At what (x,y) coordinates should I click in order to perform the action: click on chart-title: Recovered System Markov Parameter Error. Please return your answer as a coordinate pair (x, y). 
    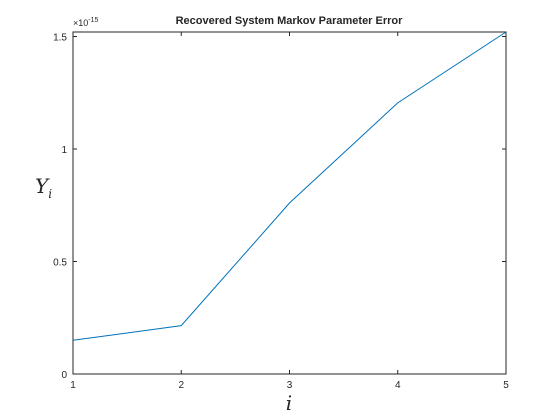
    Looking at the image, I should click on (290, 21).